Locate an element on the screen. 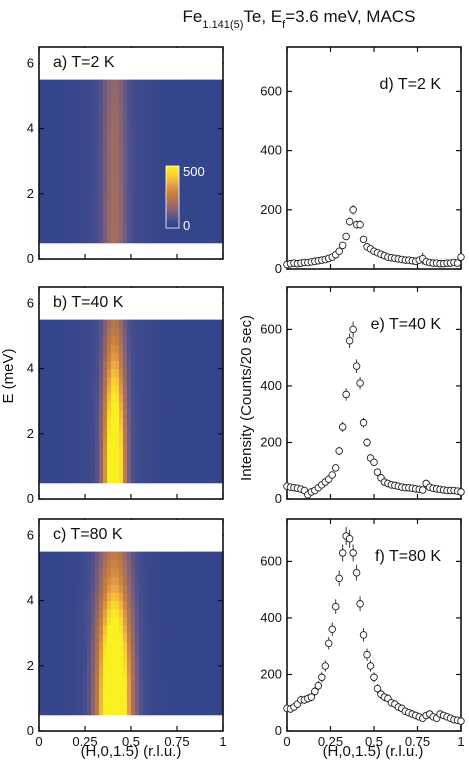  colorbar-segment is located at coordinates (172, 187).